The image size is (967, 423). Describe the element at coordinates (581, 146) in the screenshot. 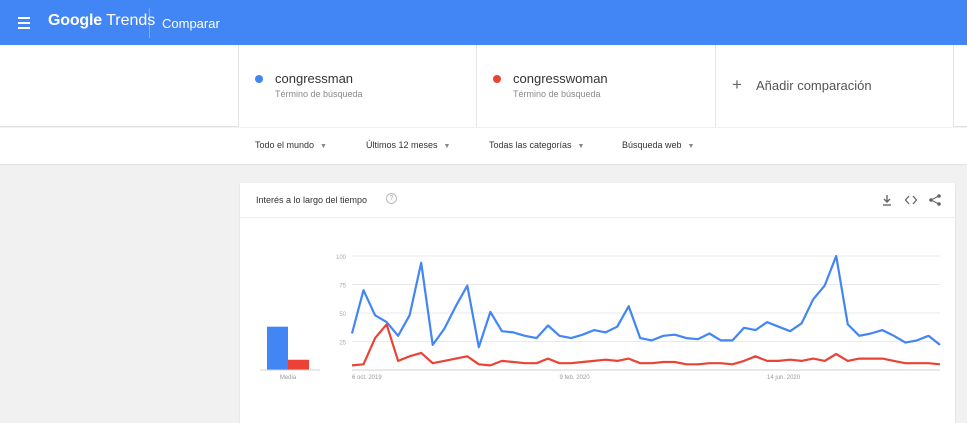

I see `category-dropdown-icon: ▼` at that location.